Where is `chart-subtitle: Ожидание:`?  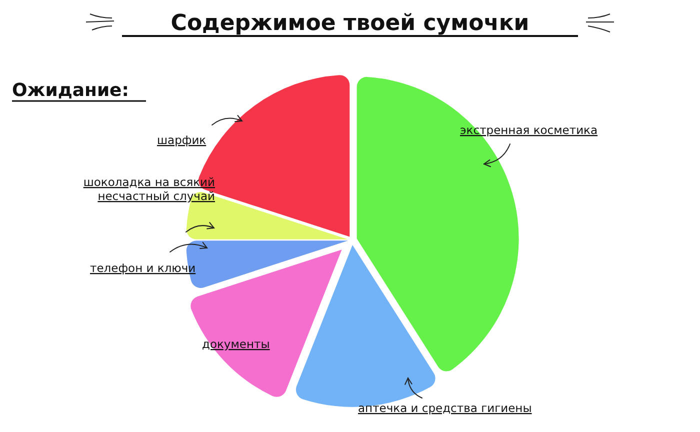
chart-subtitle: Ожидание: is located at coordinates (70, 90).